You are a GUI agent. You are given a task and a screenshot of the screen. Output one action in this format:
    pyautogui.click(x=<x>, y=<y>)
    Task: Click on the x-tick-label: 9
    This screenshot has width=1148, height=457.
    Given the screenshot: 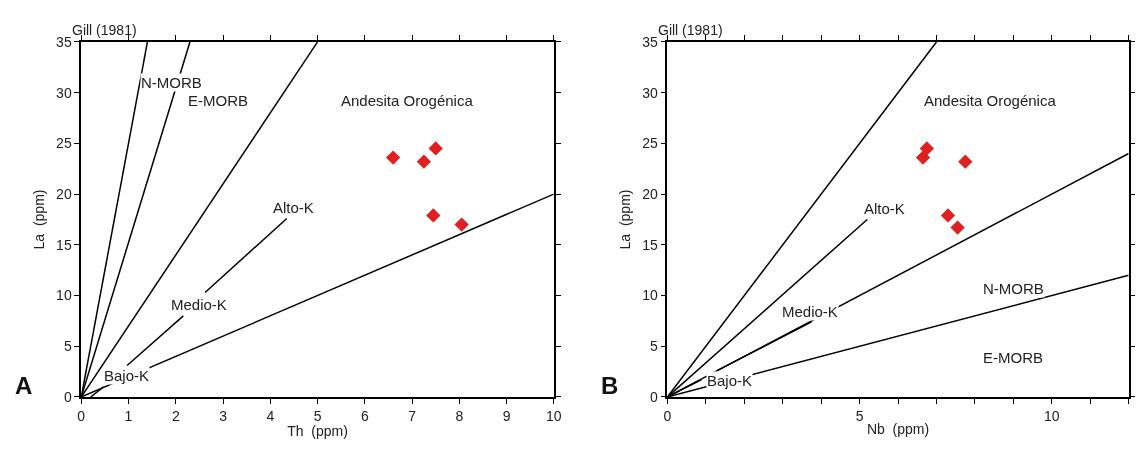 What is the action you would take?
    pyautogui.click(x=506, y=415)
    